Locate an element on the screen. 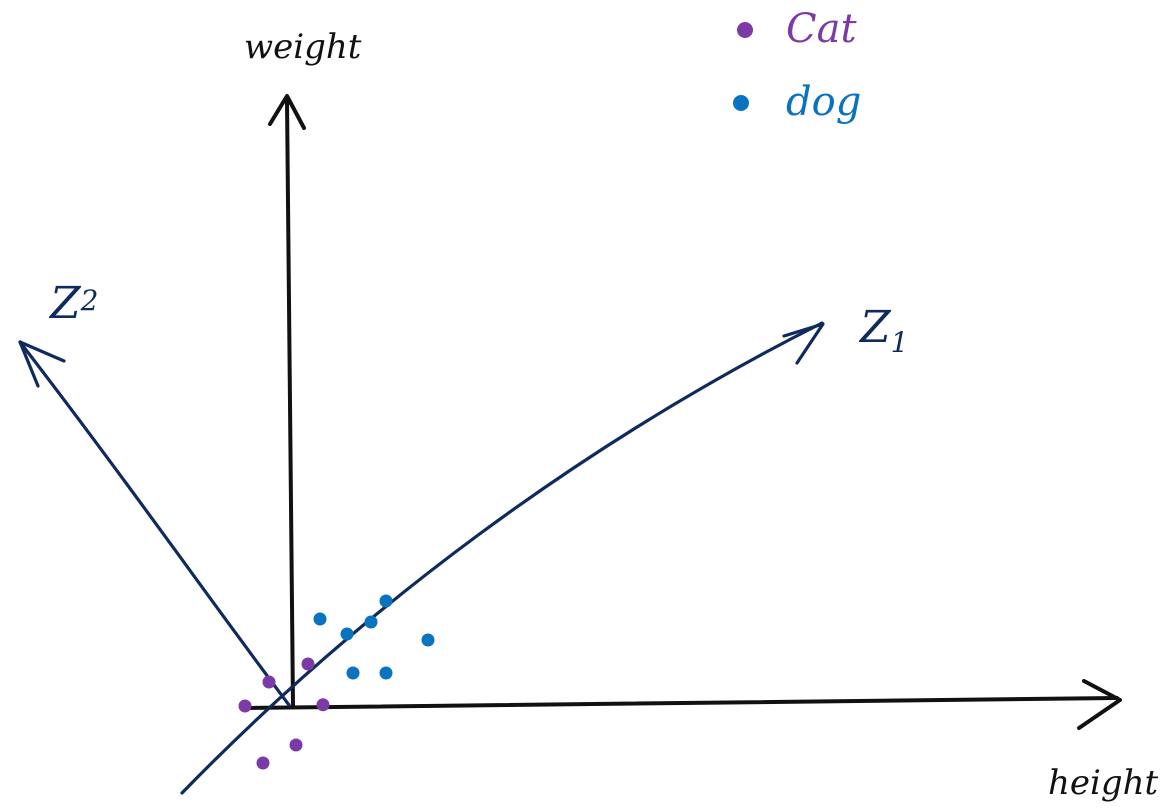 The width and height of the screenshot is (1176, 812). z2-subscript: 2 is located at coordinates (89, 300).